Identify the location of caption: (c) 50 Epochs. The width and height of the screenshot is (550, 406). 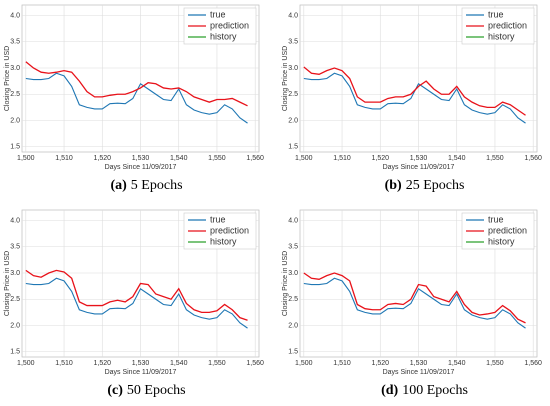
(146, 390).